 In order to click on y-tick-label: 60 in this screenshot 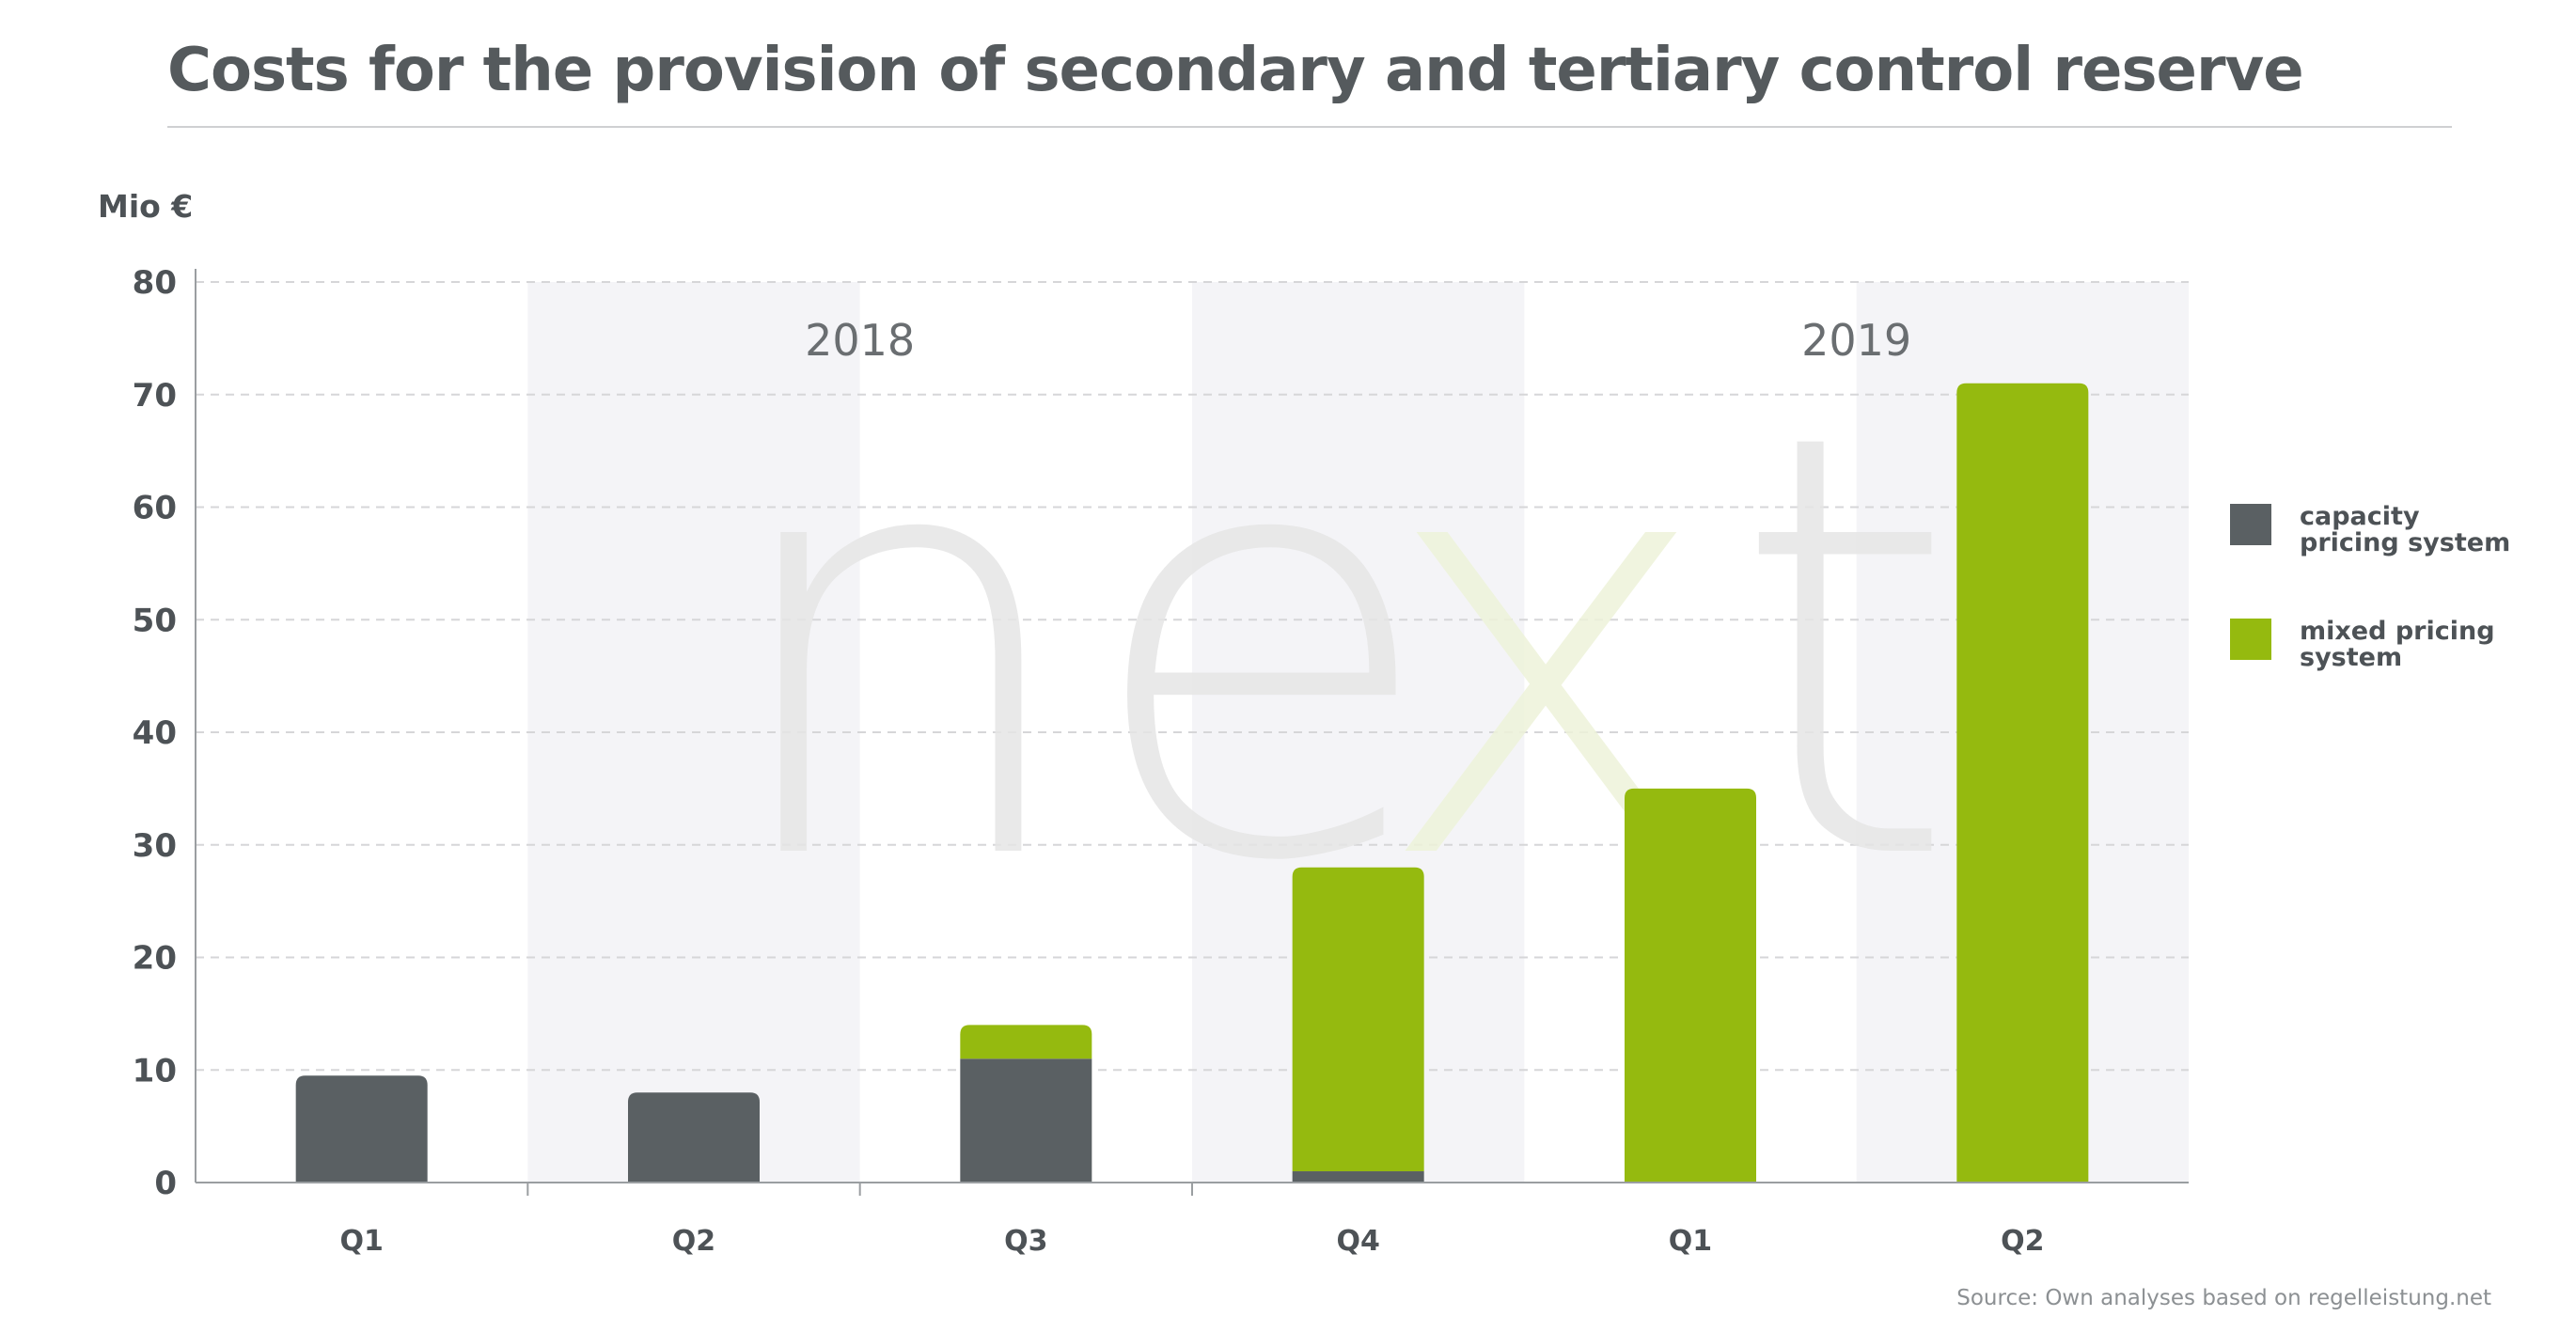, I will do `click(155, 508)`.